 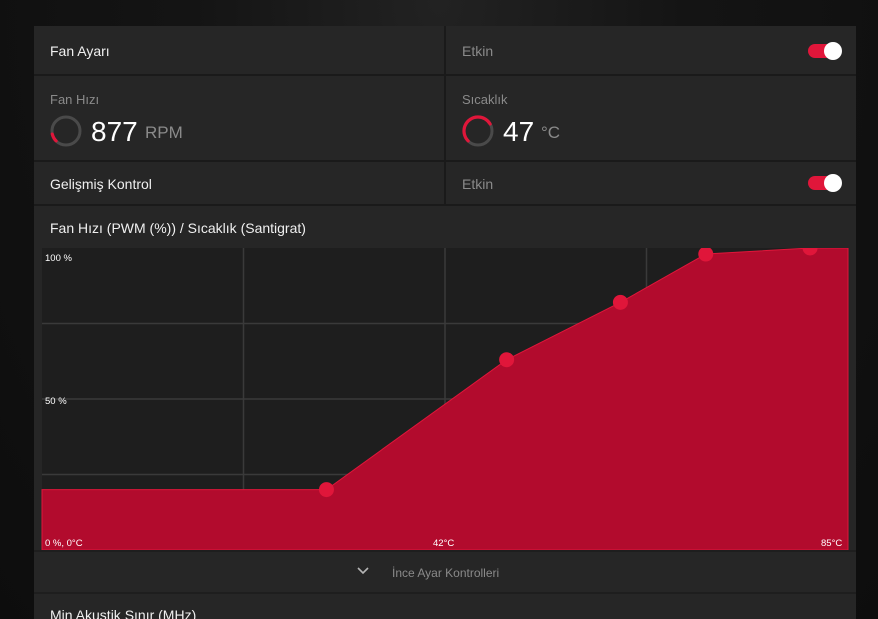 I want to click on readout-row: Fan Hızı 877 RPM Sıcaklık 47 °C, so click(x=445, y=118).